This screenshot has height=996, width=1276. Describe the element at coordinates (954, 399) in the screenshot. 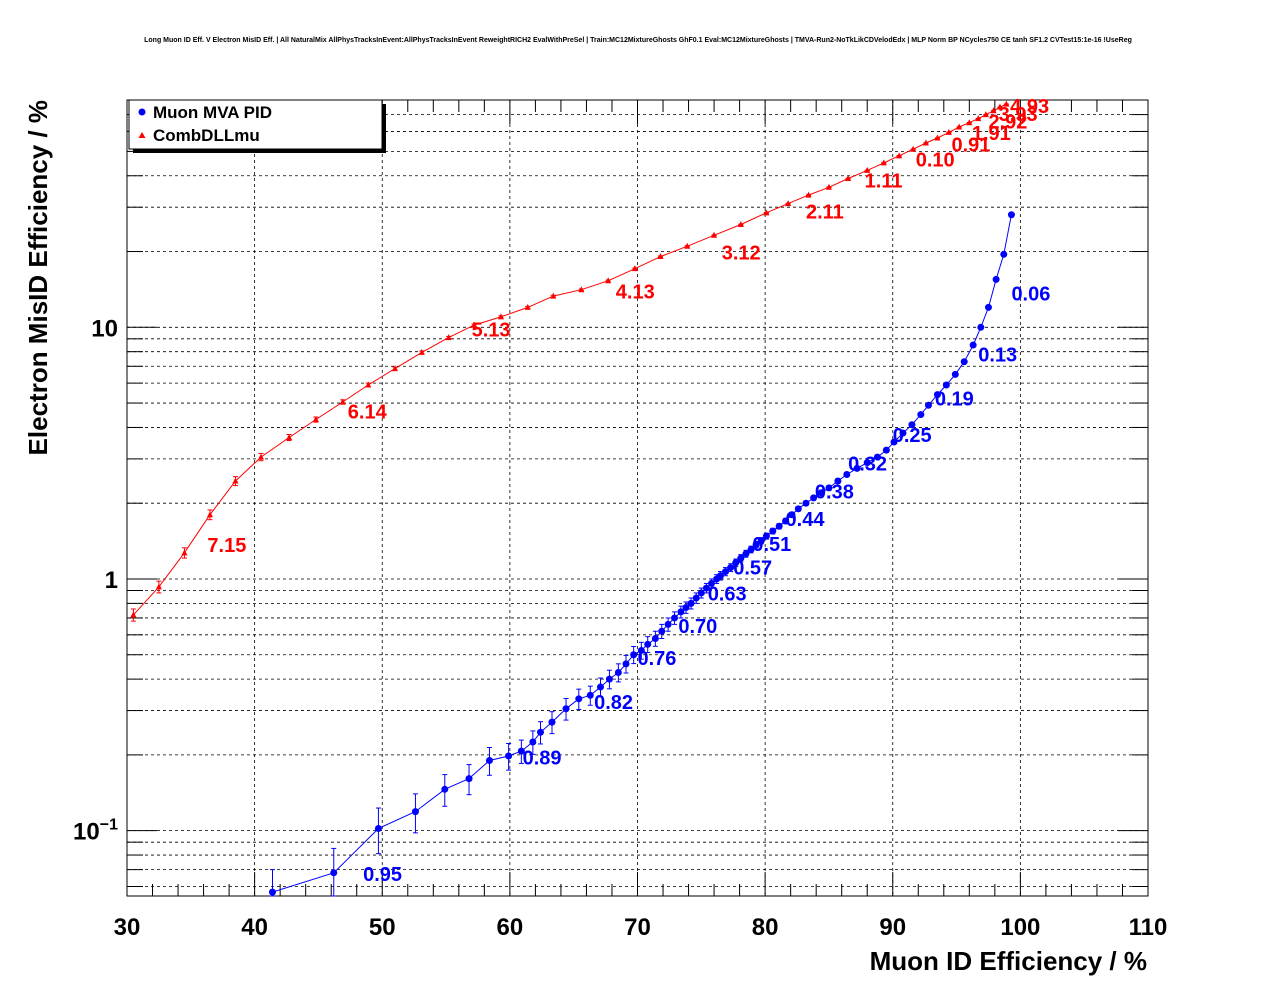

I see `data-label: 0.19` at that location.